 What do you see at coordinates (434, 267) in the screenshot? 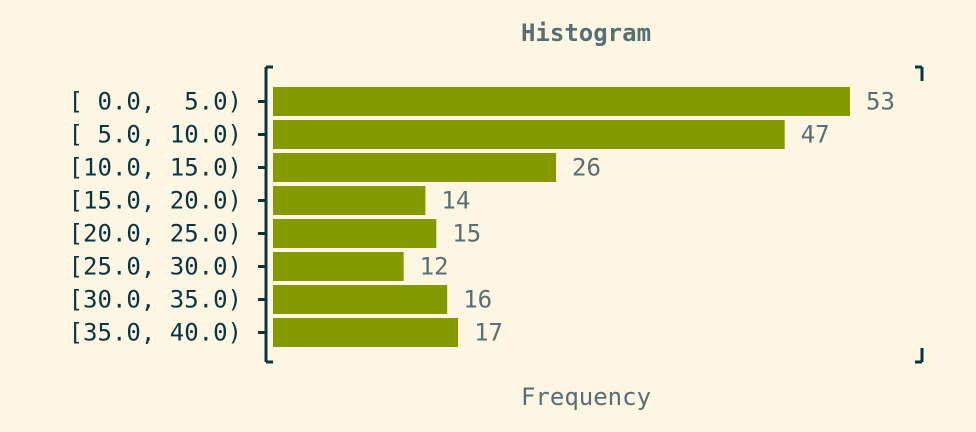
I see `value-label-5: 12` at bounding box center [434, 267].